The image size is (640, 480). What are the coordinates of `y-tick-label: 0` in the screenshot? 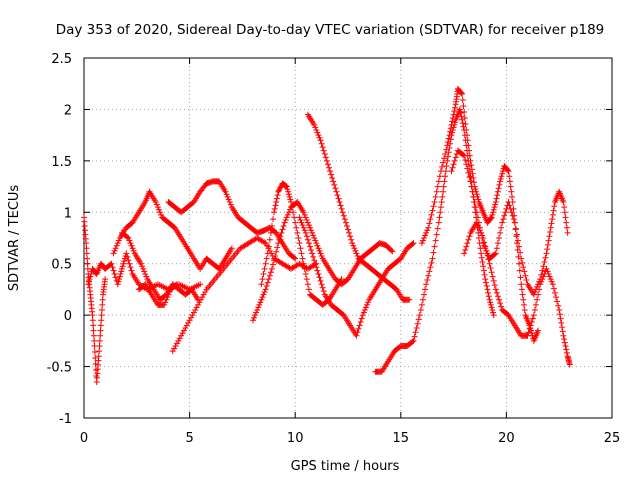 It's located at (68, 316).